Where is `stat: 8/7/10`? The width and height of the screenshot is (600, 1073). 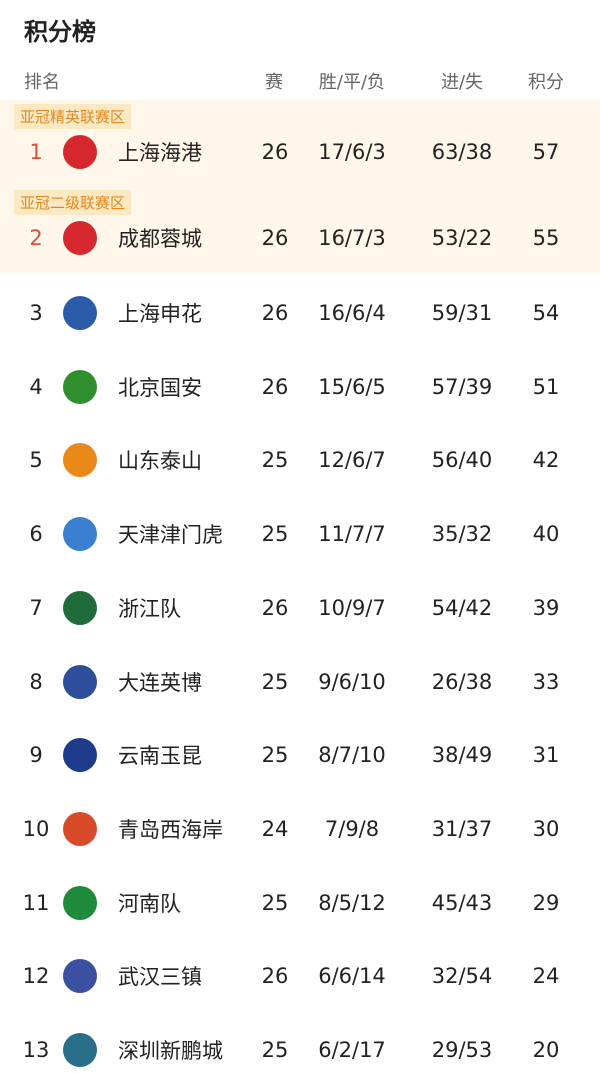
stat: 8/7/10 is located at coordinates (352, 755).